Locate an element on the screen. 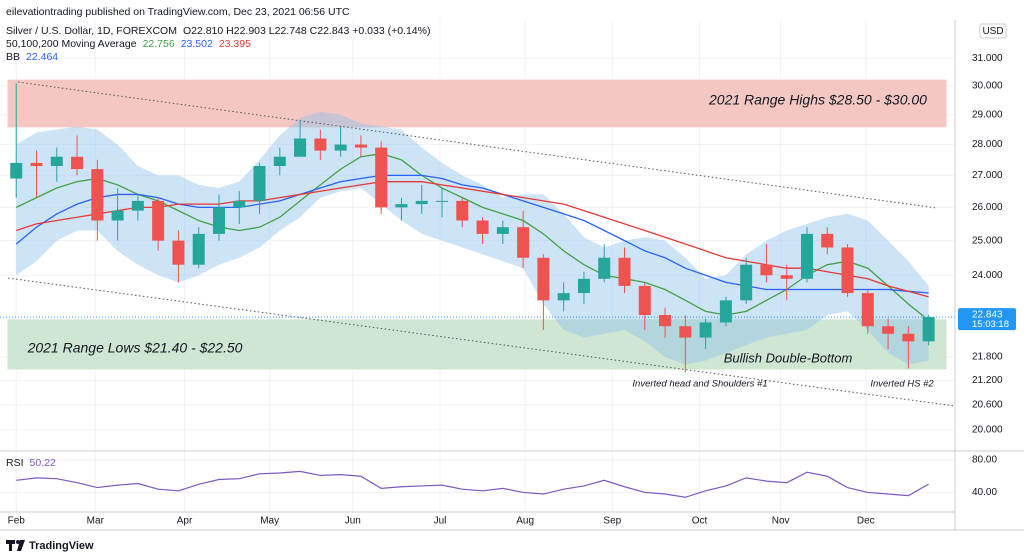  x-tick-label: Aug is located at coordinates (525, 521).